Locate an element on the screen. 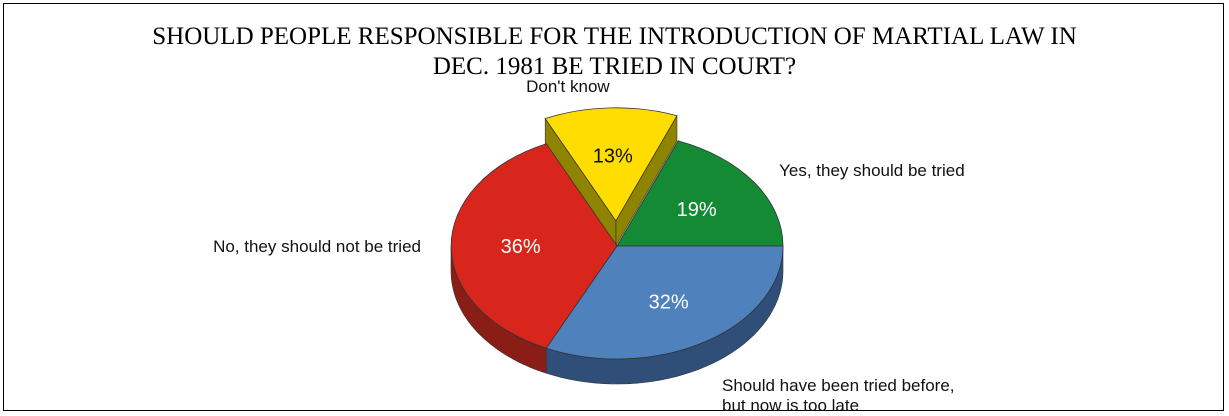  slice-value-label: 36% is located at coordinates (521, 247).